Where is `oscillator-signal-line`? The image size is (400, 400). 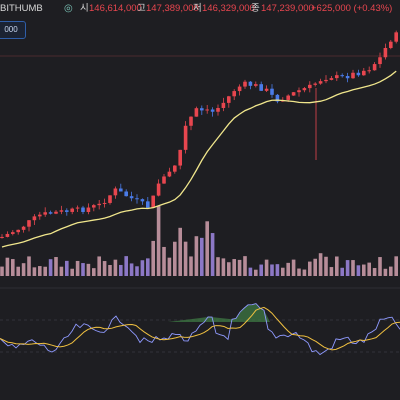
oscillator-signal-line is located at coordinates (200, 328).